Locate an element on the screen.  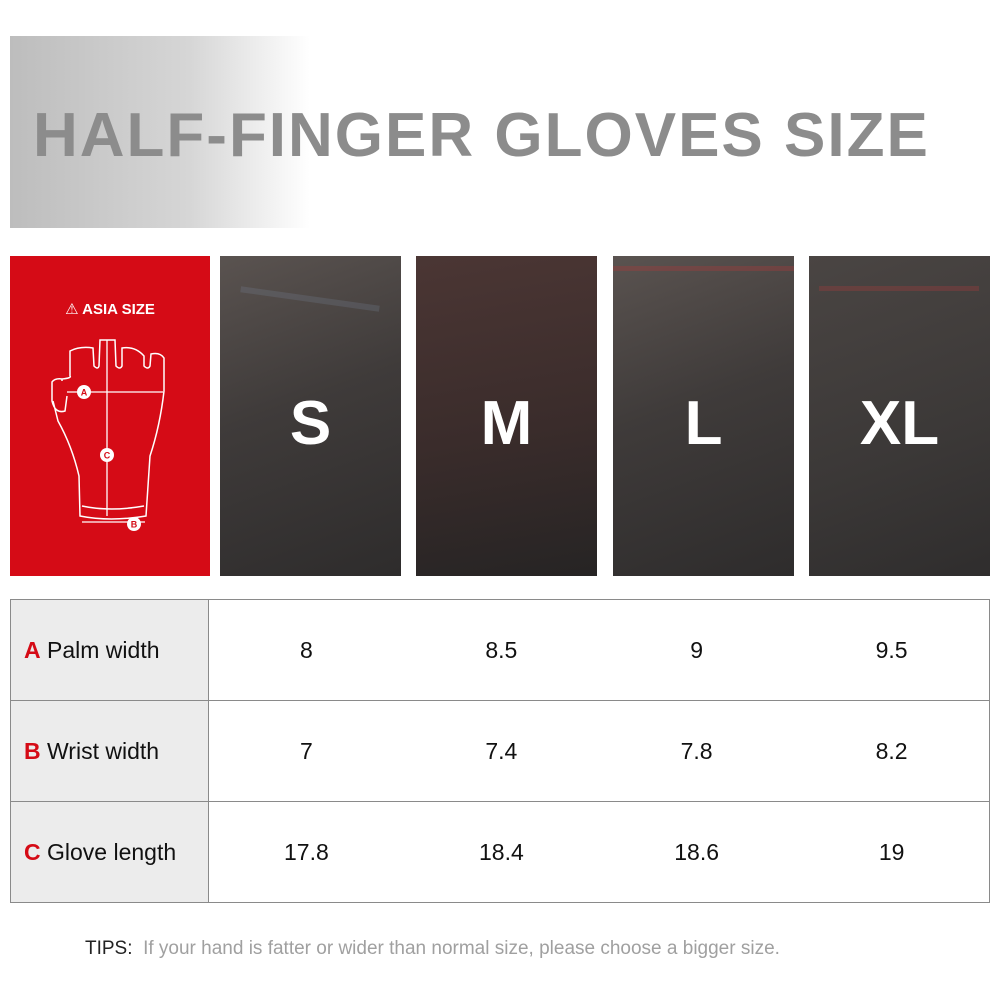
page-title: HALF-FINGER GLOVES SIZE is located at coordinates (481, 135).